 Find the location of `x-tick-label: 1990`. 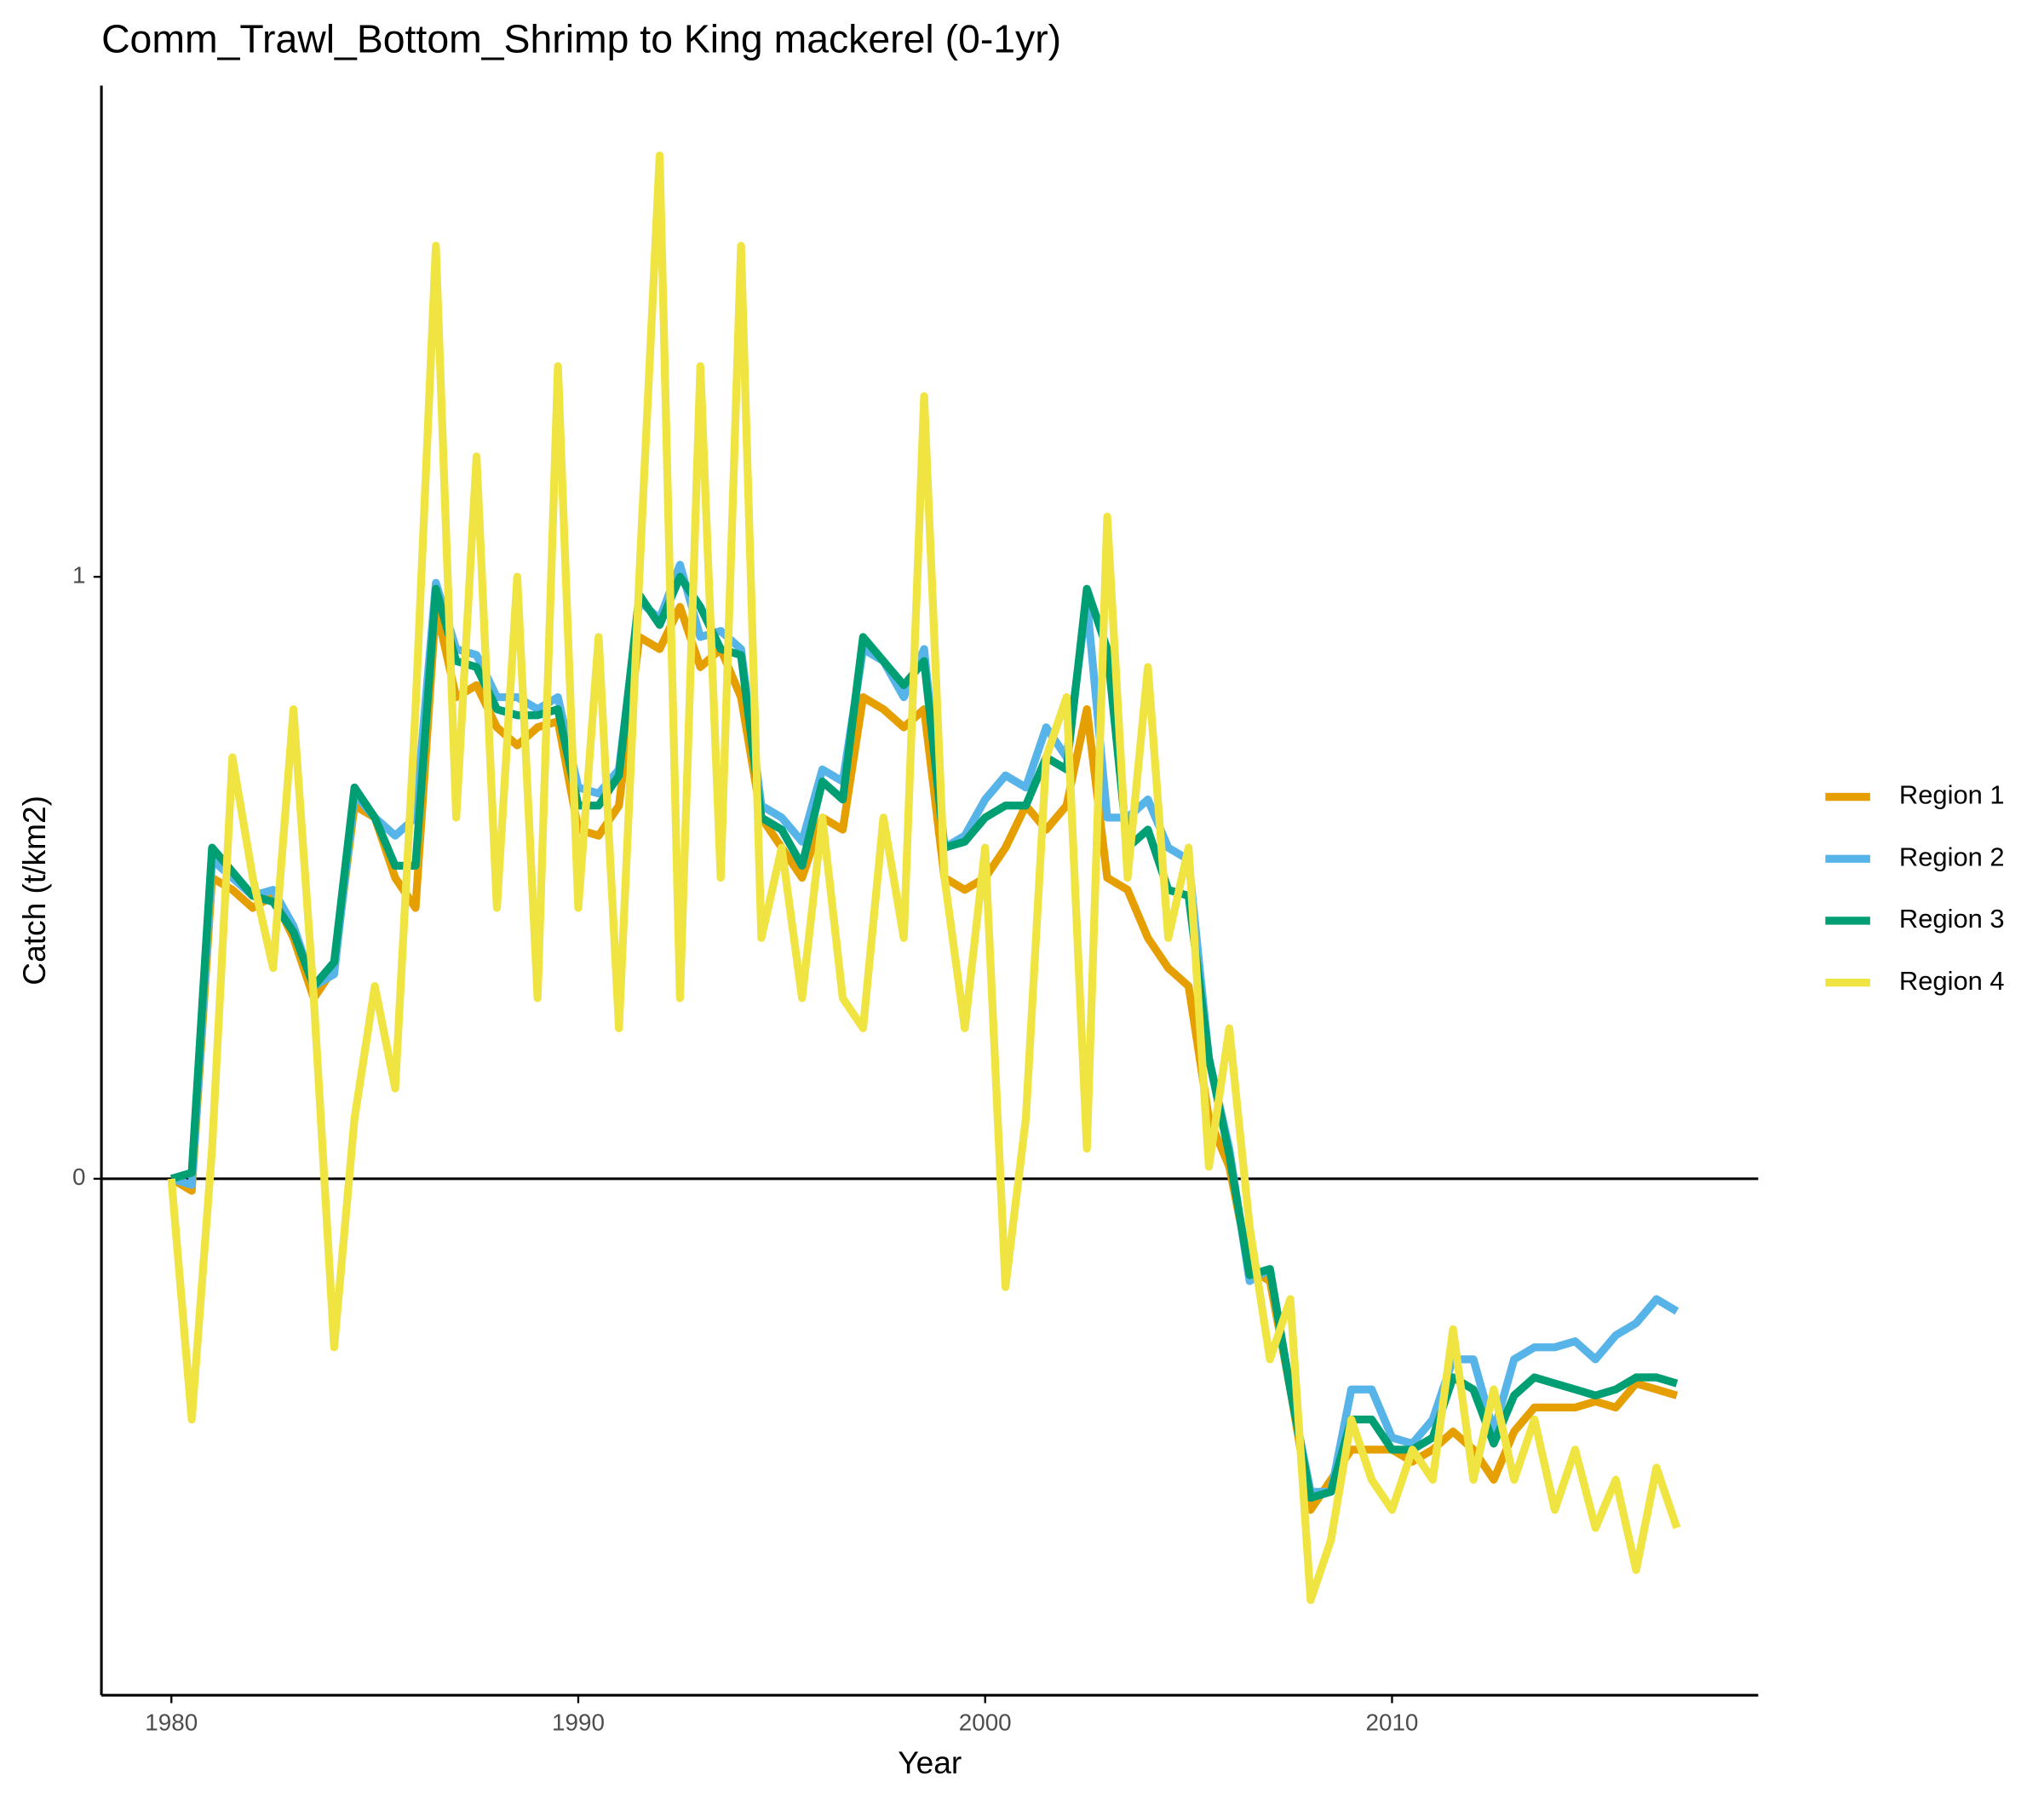

x-tick-label: 1990 is located at coordinates (578, 1723).